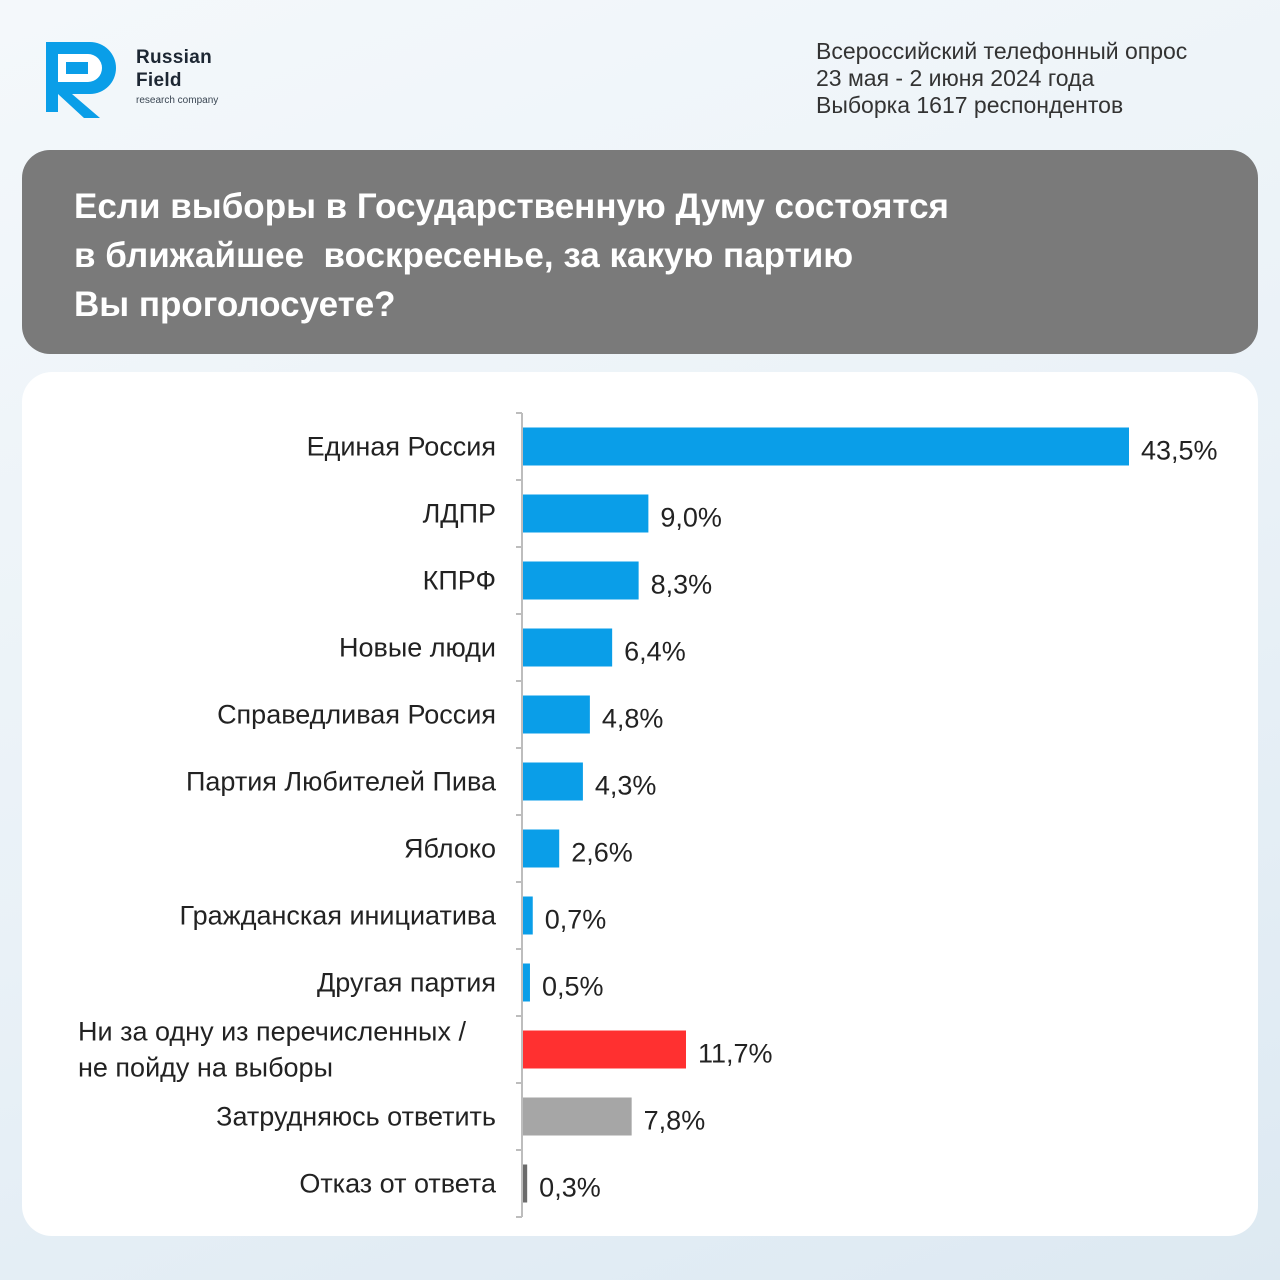 The image size is (1280, 1280). I want to click on value-label: 0,7%, so click(576, 920).